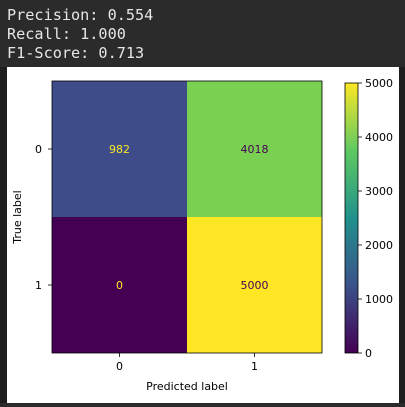 Image resolution: width=405 pixels, height=407 pixels. I want to click on output-right-border, so click(402, 235).